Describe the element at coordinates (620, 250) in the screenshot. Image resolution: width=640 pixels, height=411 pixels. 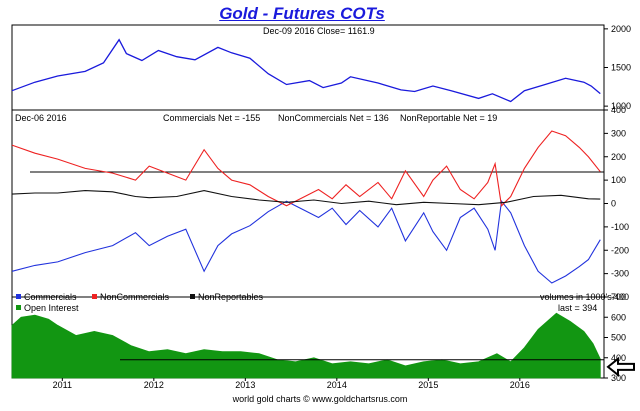
I see `net-axis-tick-label: -200` at that location.